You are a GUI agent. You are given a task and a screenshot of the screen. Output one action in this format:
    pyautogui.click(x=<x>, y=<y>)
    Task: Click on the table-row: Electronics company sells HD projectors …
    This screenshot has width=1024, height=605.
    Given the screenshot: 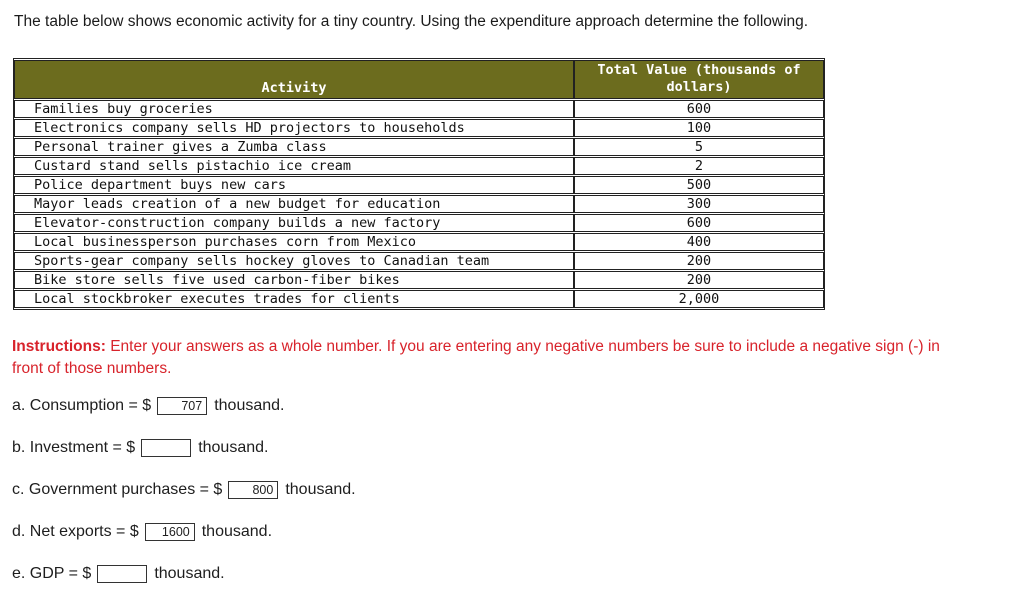 What is the action you would take?
    pyautogui.click(x=419, y=128)
    